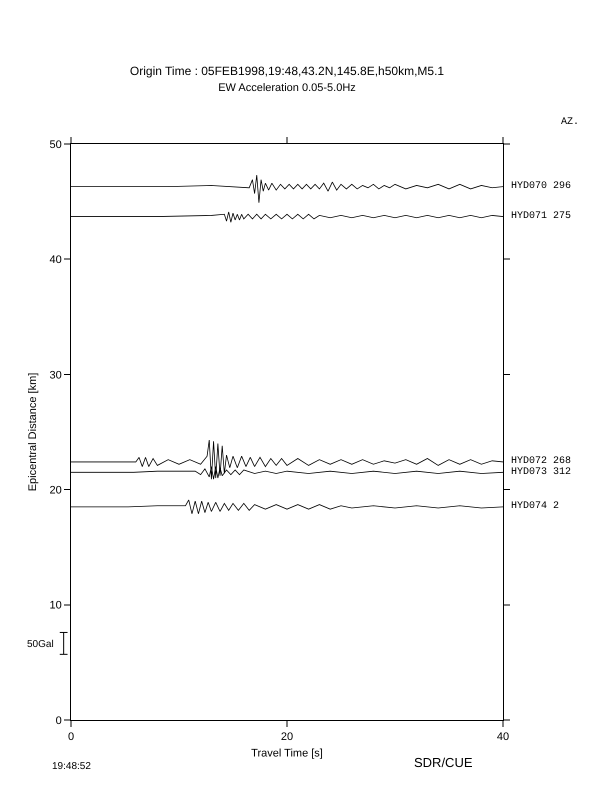  What do you see at coordinates (535, 506) in the screenshot?
I see `legend-label: HYD074 2` at bounding box center [535, 506].